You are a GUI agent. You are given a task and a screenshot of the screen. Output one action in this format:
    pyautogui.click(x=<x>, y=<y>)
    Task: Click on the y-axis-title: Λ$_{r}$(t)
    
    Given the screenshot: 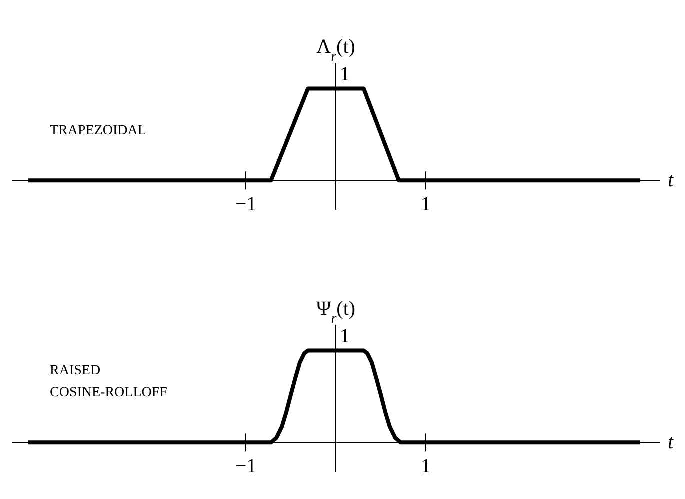 What is the action you would take?
    pyautogui.click(x=336, y=50)
    